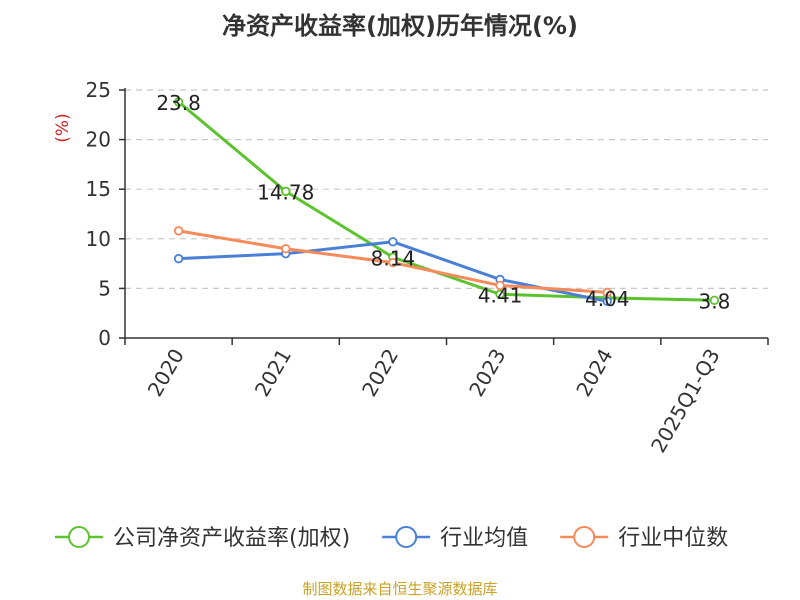 Image resolution: width=800 pixels, height=600 pixels. I want to click on legend-label-2: 行业中位数, so click(673, 538).